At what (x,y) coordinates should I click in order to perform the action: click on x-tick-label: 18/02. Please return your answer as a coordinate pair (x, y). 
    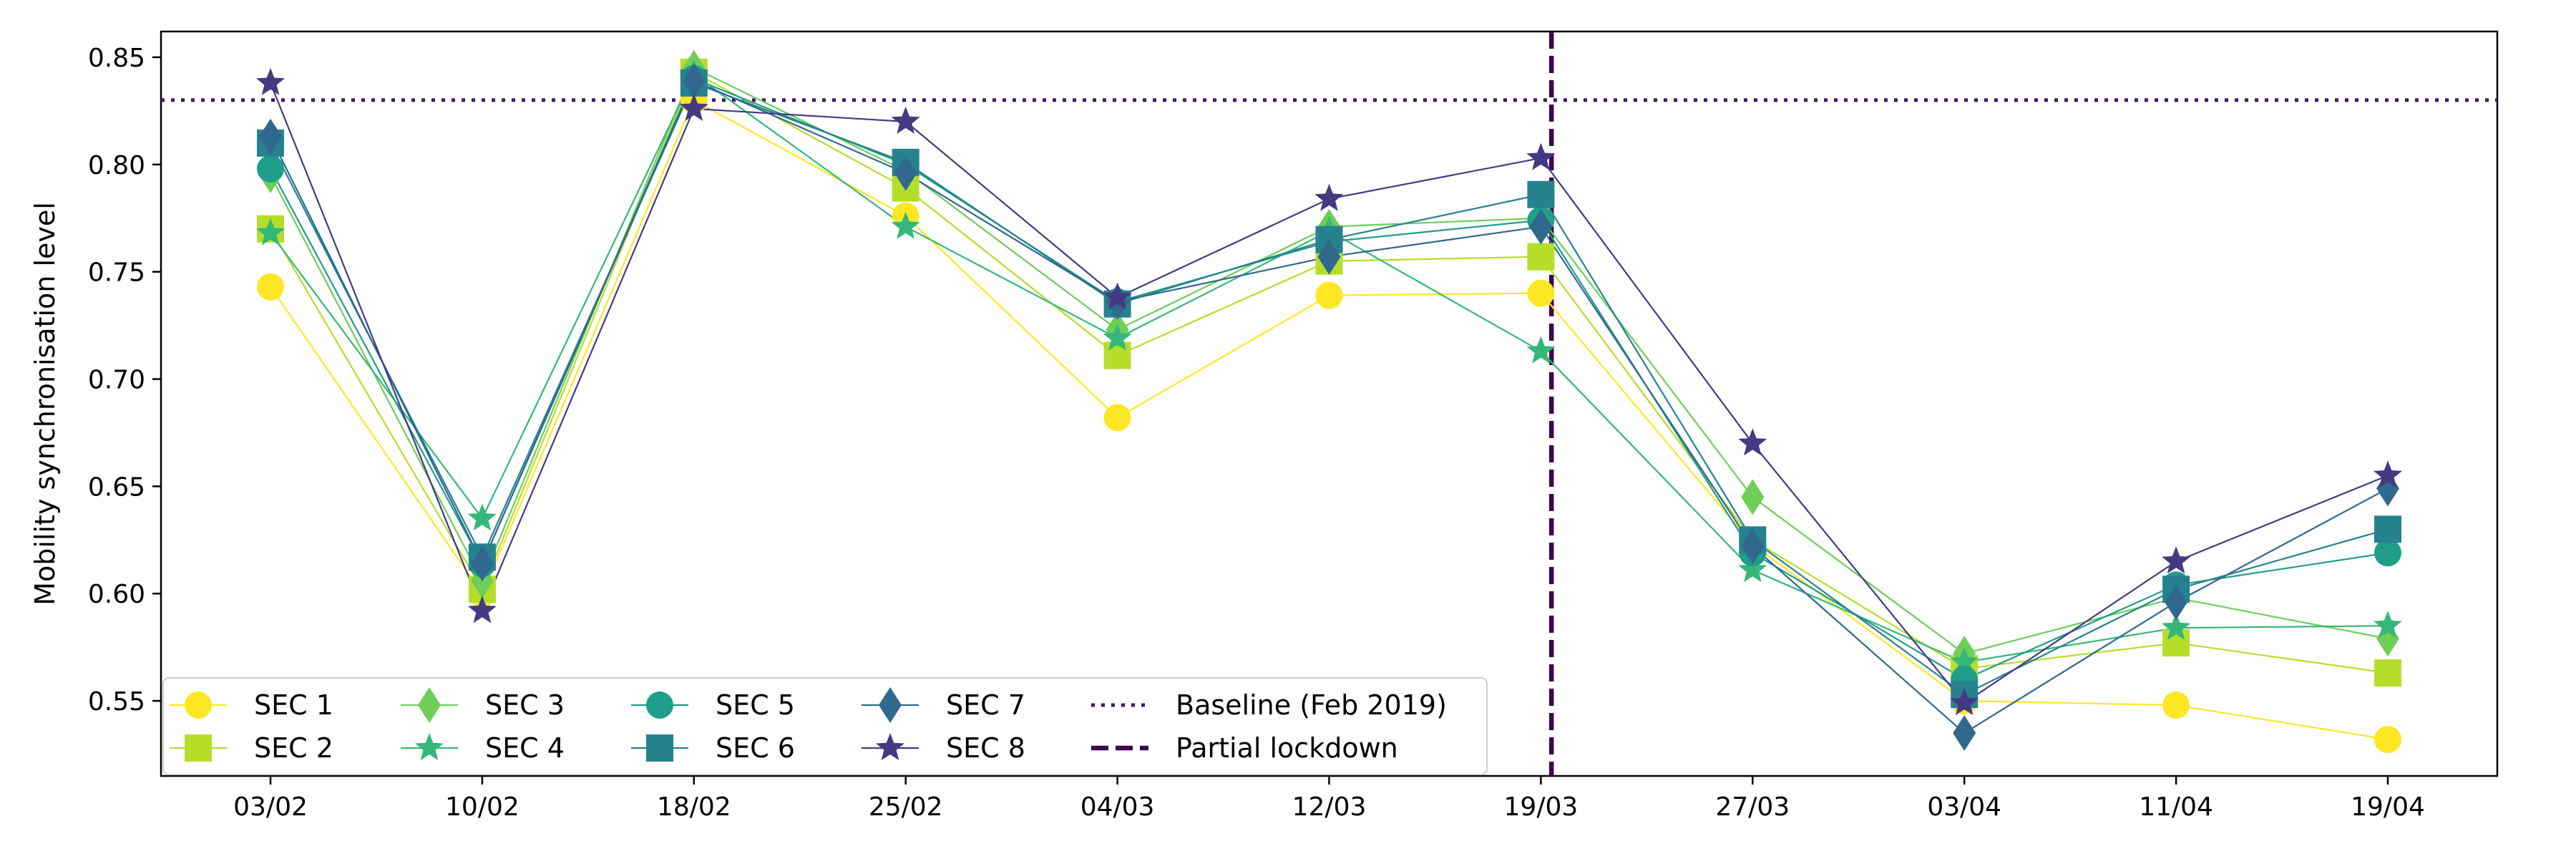
    Looking at the image, I should click on (694, 807).